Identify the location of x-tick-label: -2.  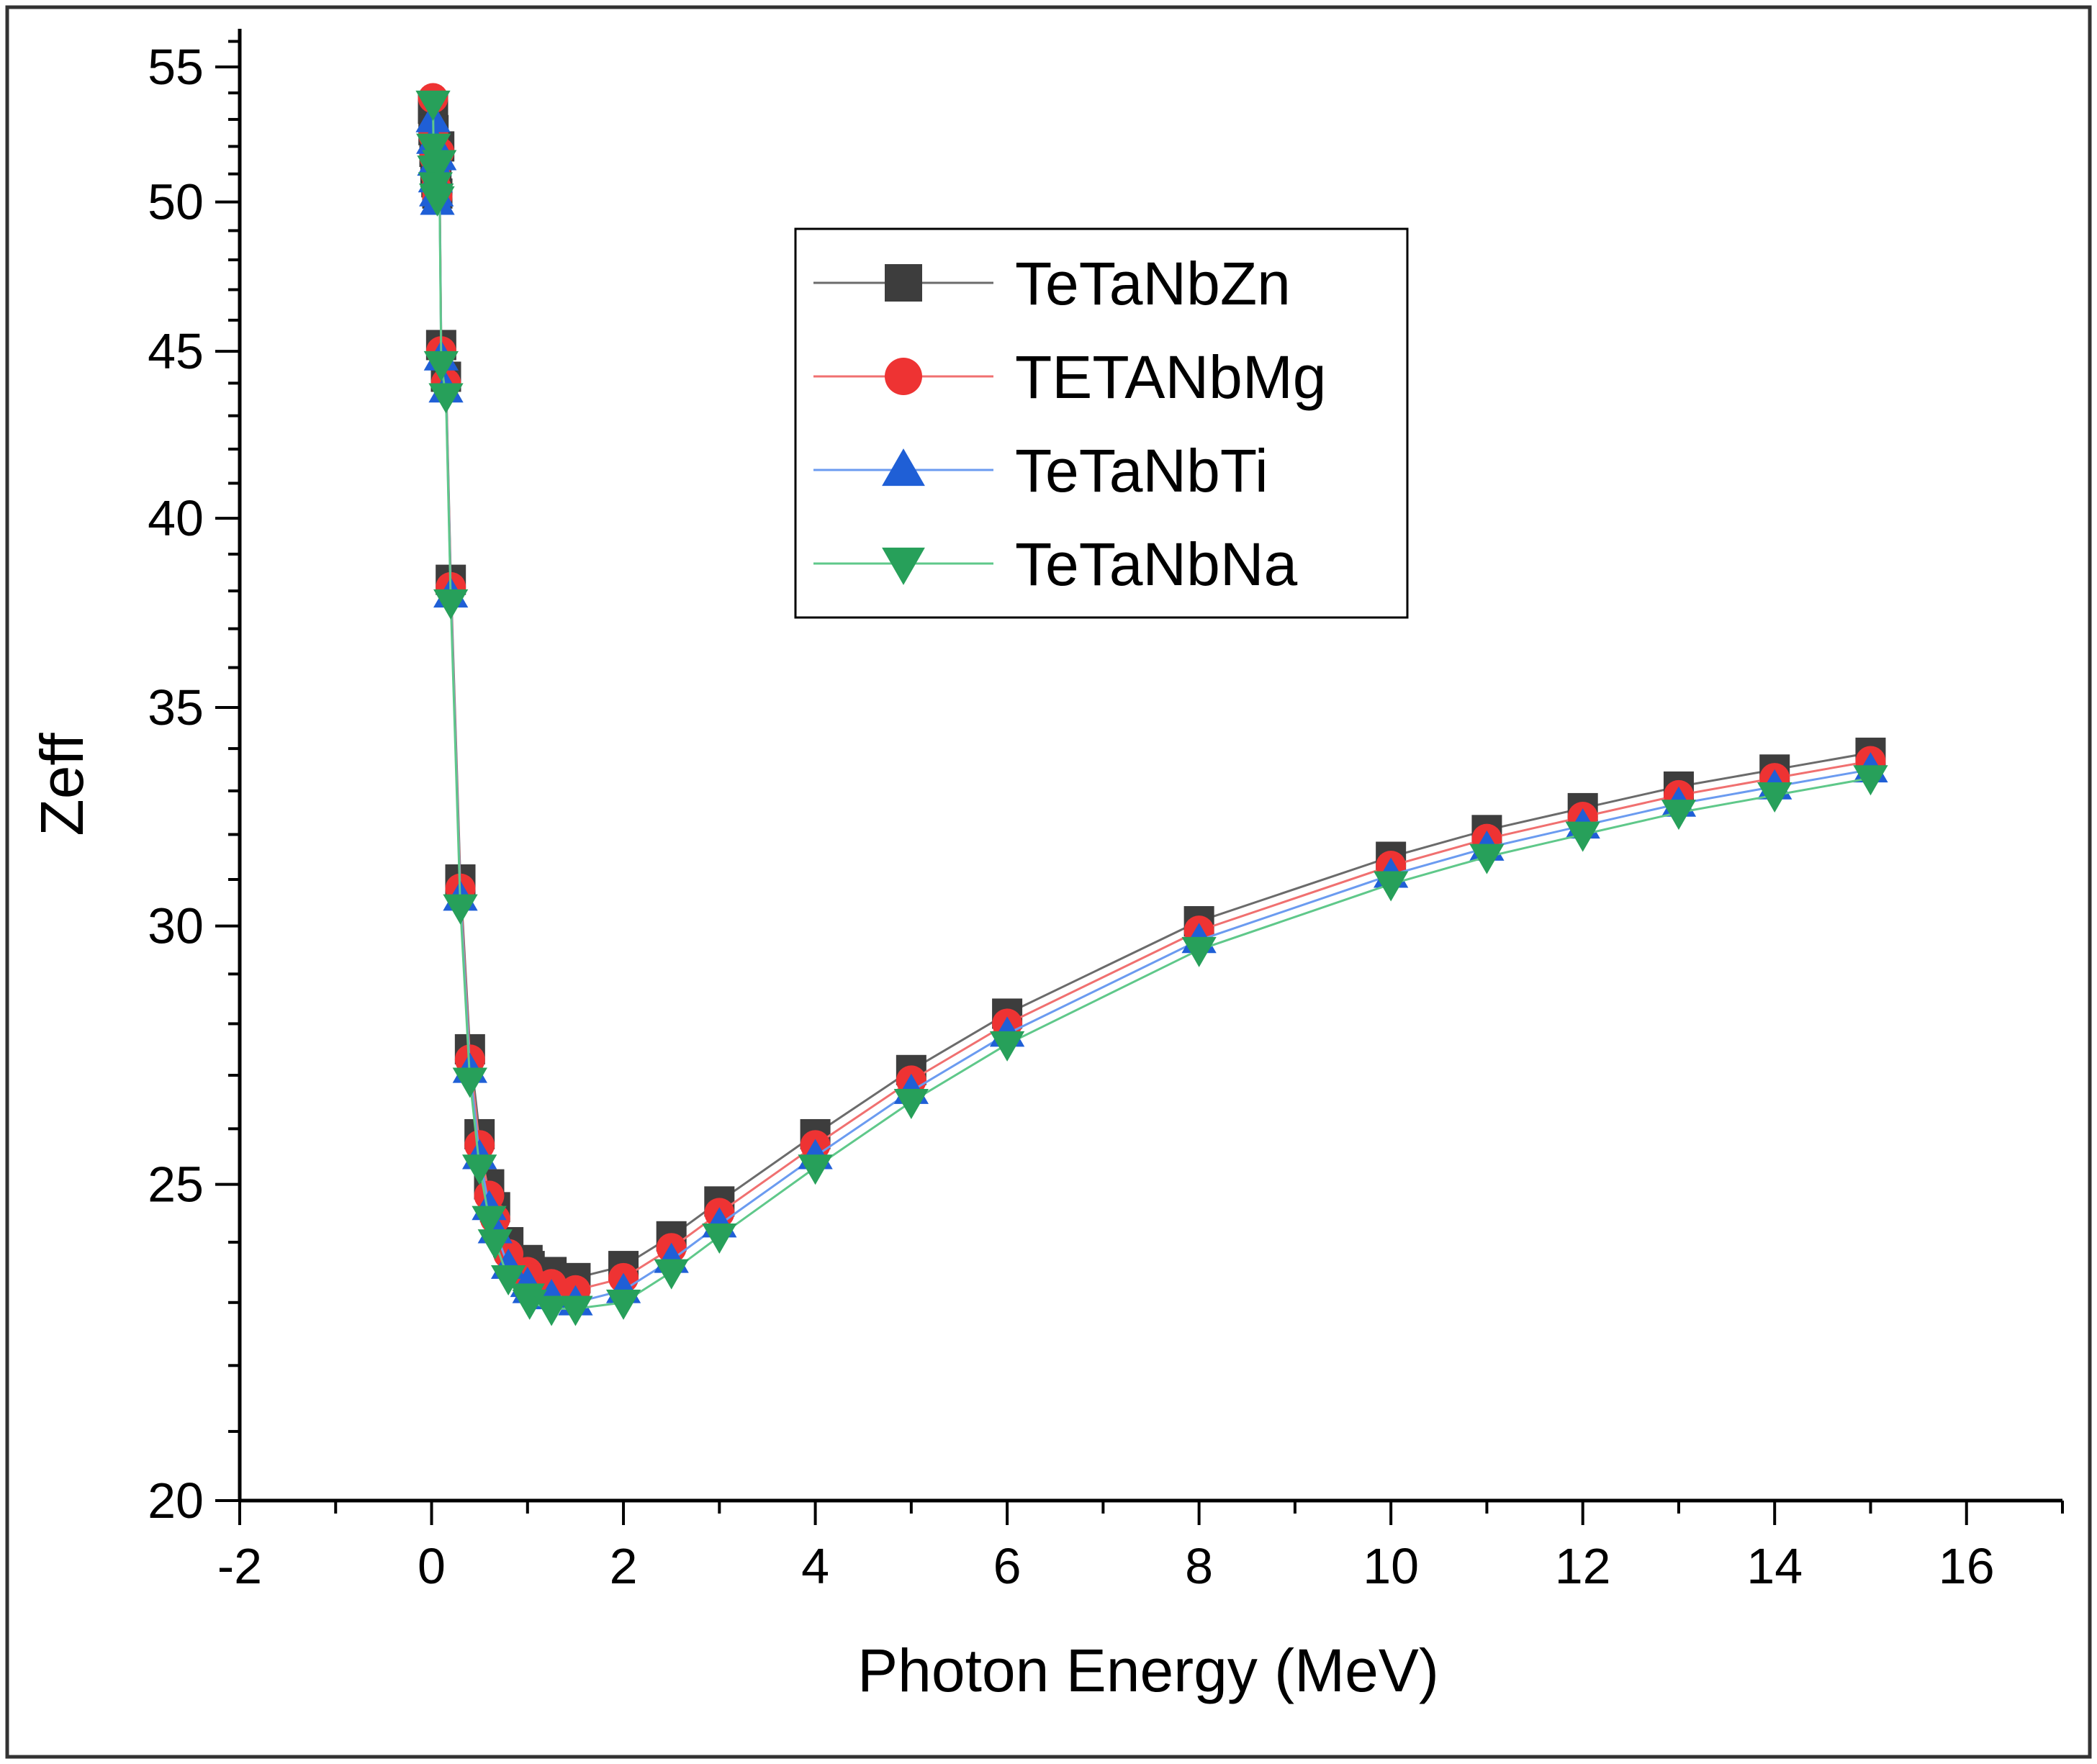
(239, 1566).